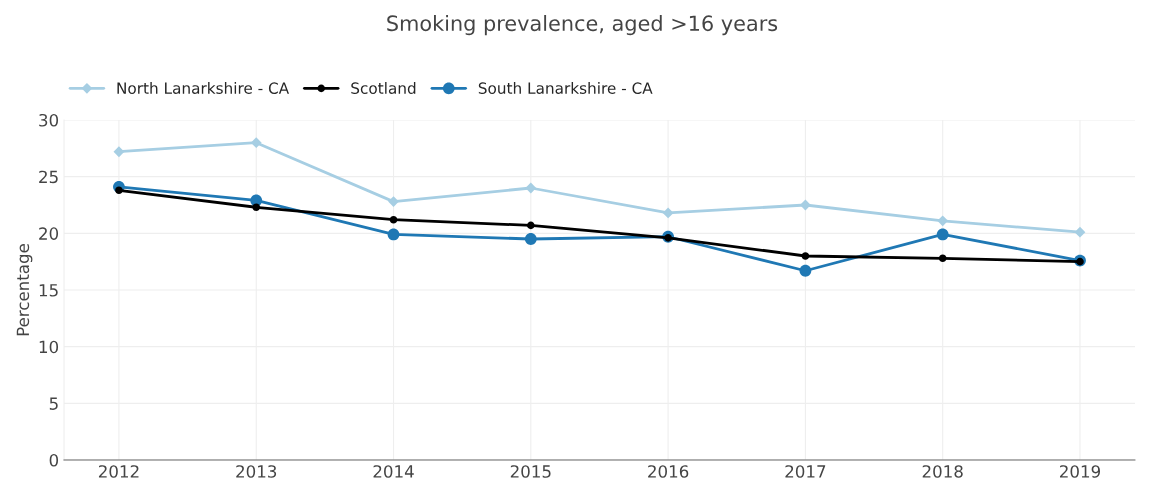  I want to click on y-tick-label: 20, so click(49, 233).